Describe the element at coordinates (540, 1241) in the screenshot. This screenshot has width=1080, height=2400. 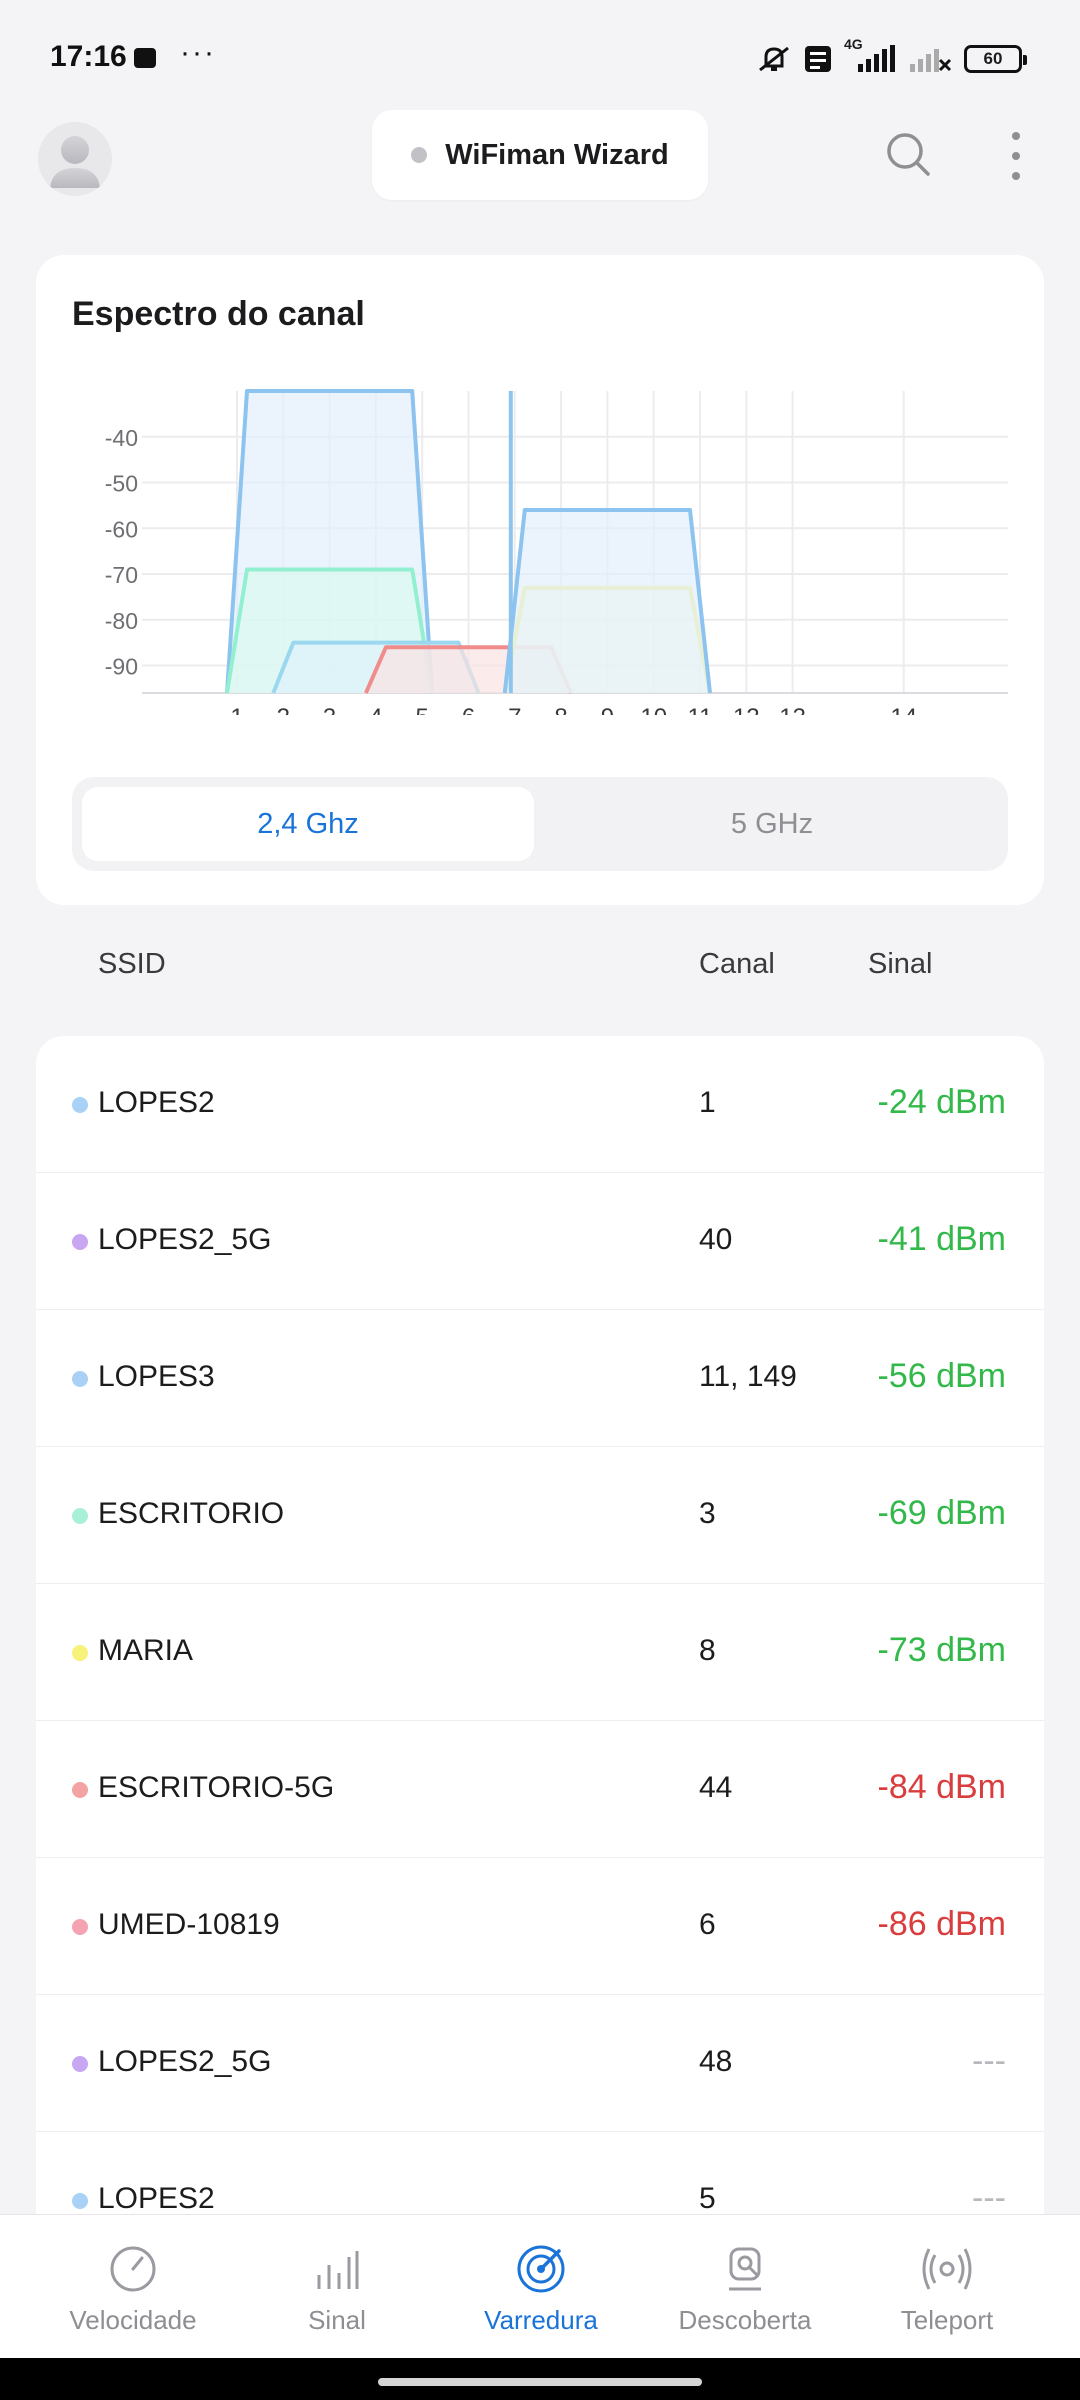
I see `table-row: LOPES2_5G 40 -41 dBm` at that location.